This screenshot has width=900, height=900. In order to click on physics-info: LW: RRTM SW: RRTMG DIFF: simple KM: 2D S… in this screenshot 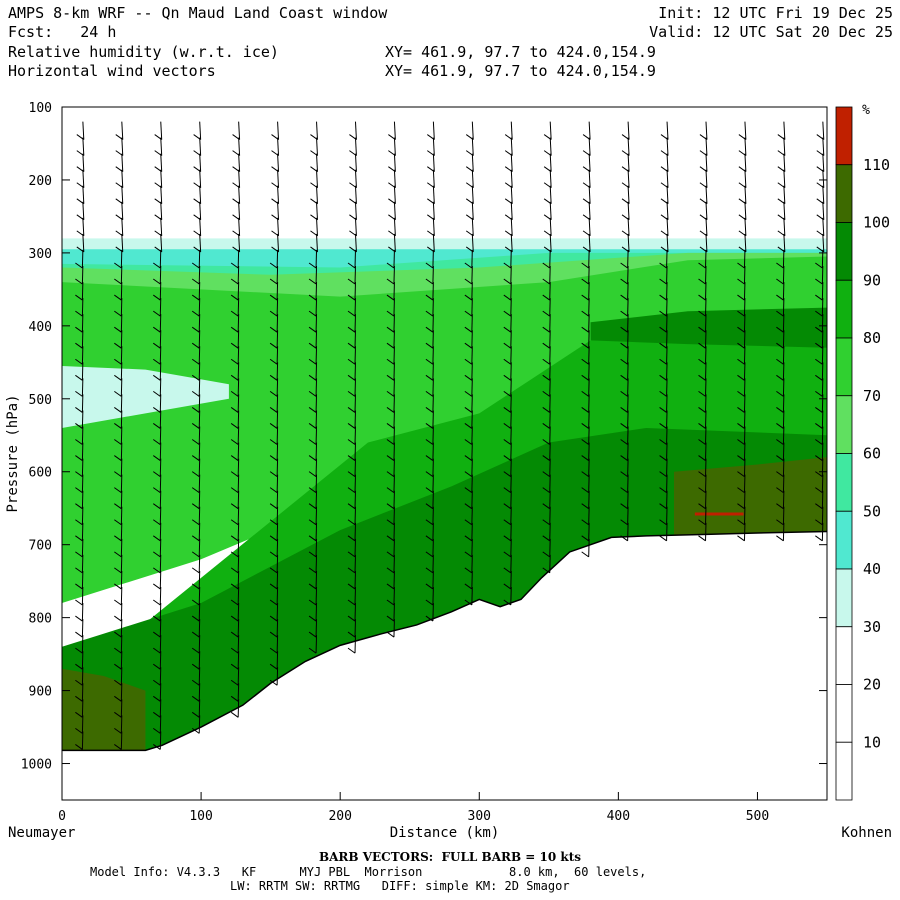, I will do `click(400, 886)`.